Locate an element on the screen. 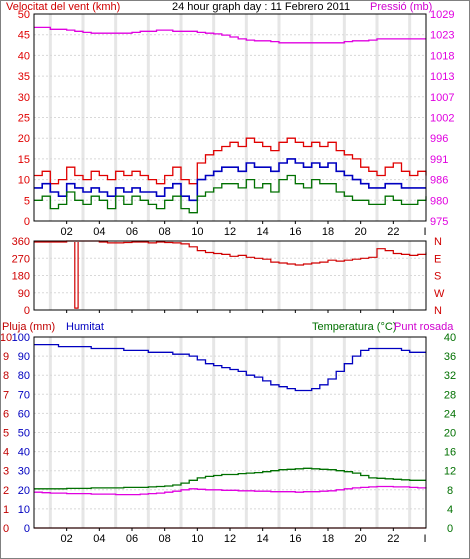 The image size is (470, 559). right-tick-label: 1023 is located at coordinates (442, 36).